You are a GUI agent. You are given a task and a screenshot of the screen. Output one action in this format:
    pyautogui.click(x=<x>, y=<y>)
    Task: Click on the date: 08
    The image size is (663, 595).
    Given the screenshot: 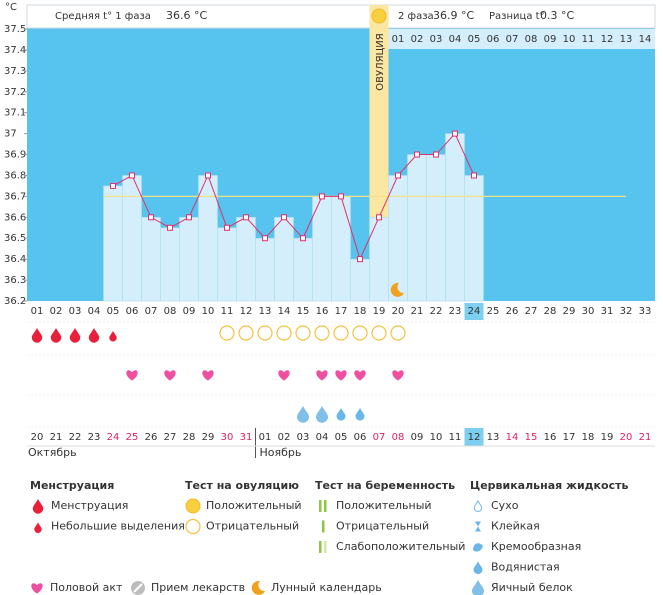 What is the action you would take?
    pyautogui.click(x=398, y=437)
    